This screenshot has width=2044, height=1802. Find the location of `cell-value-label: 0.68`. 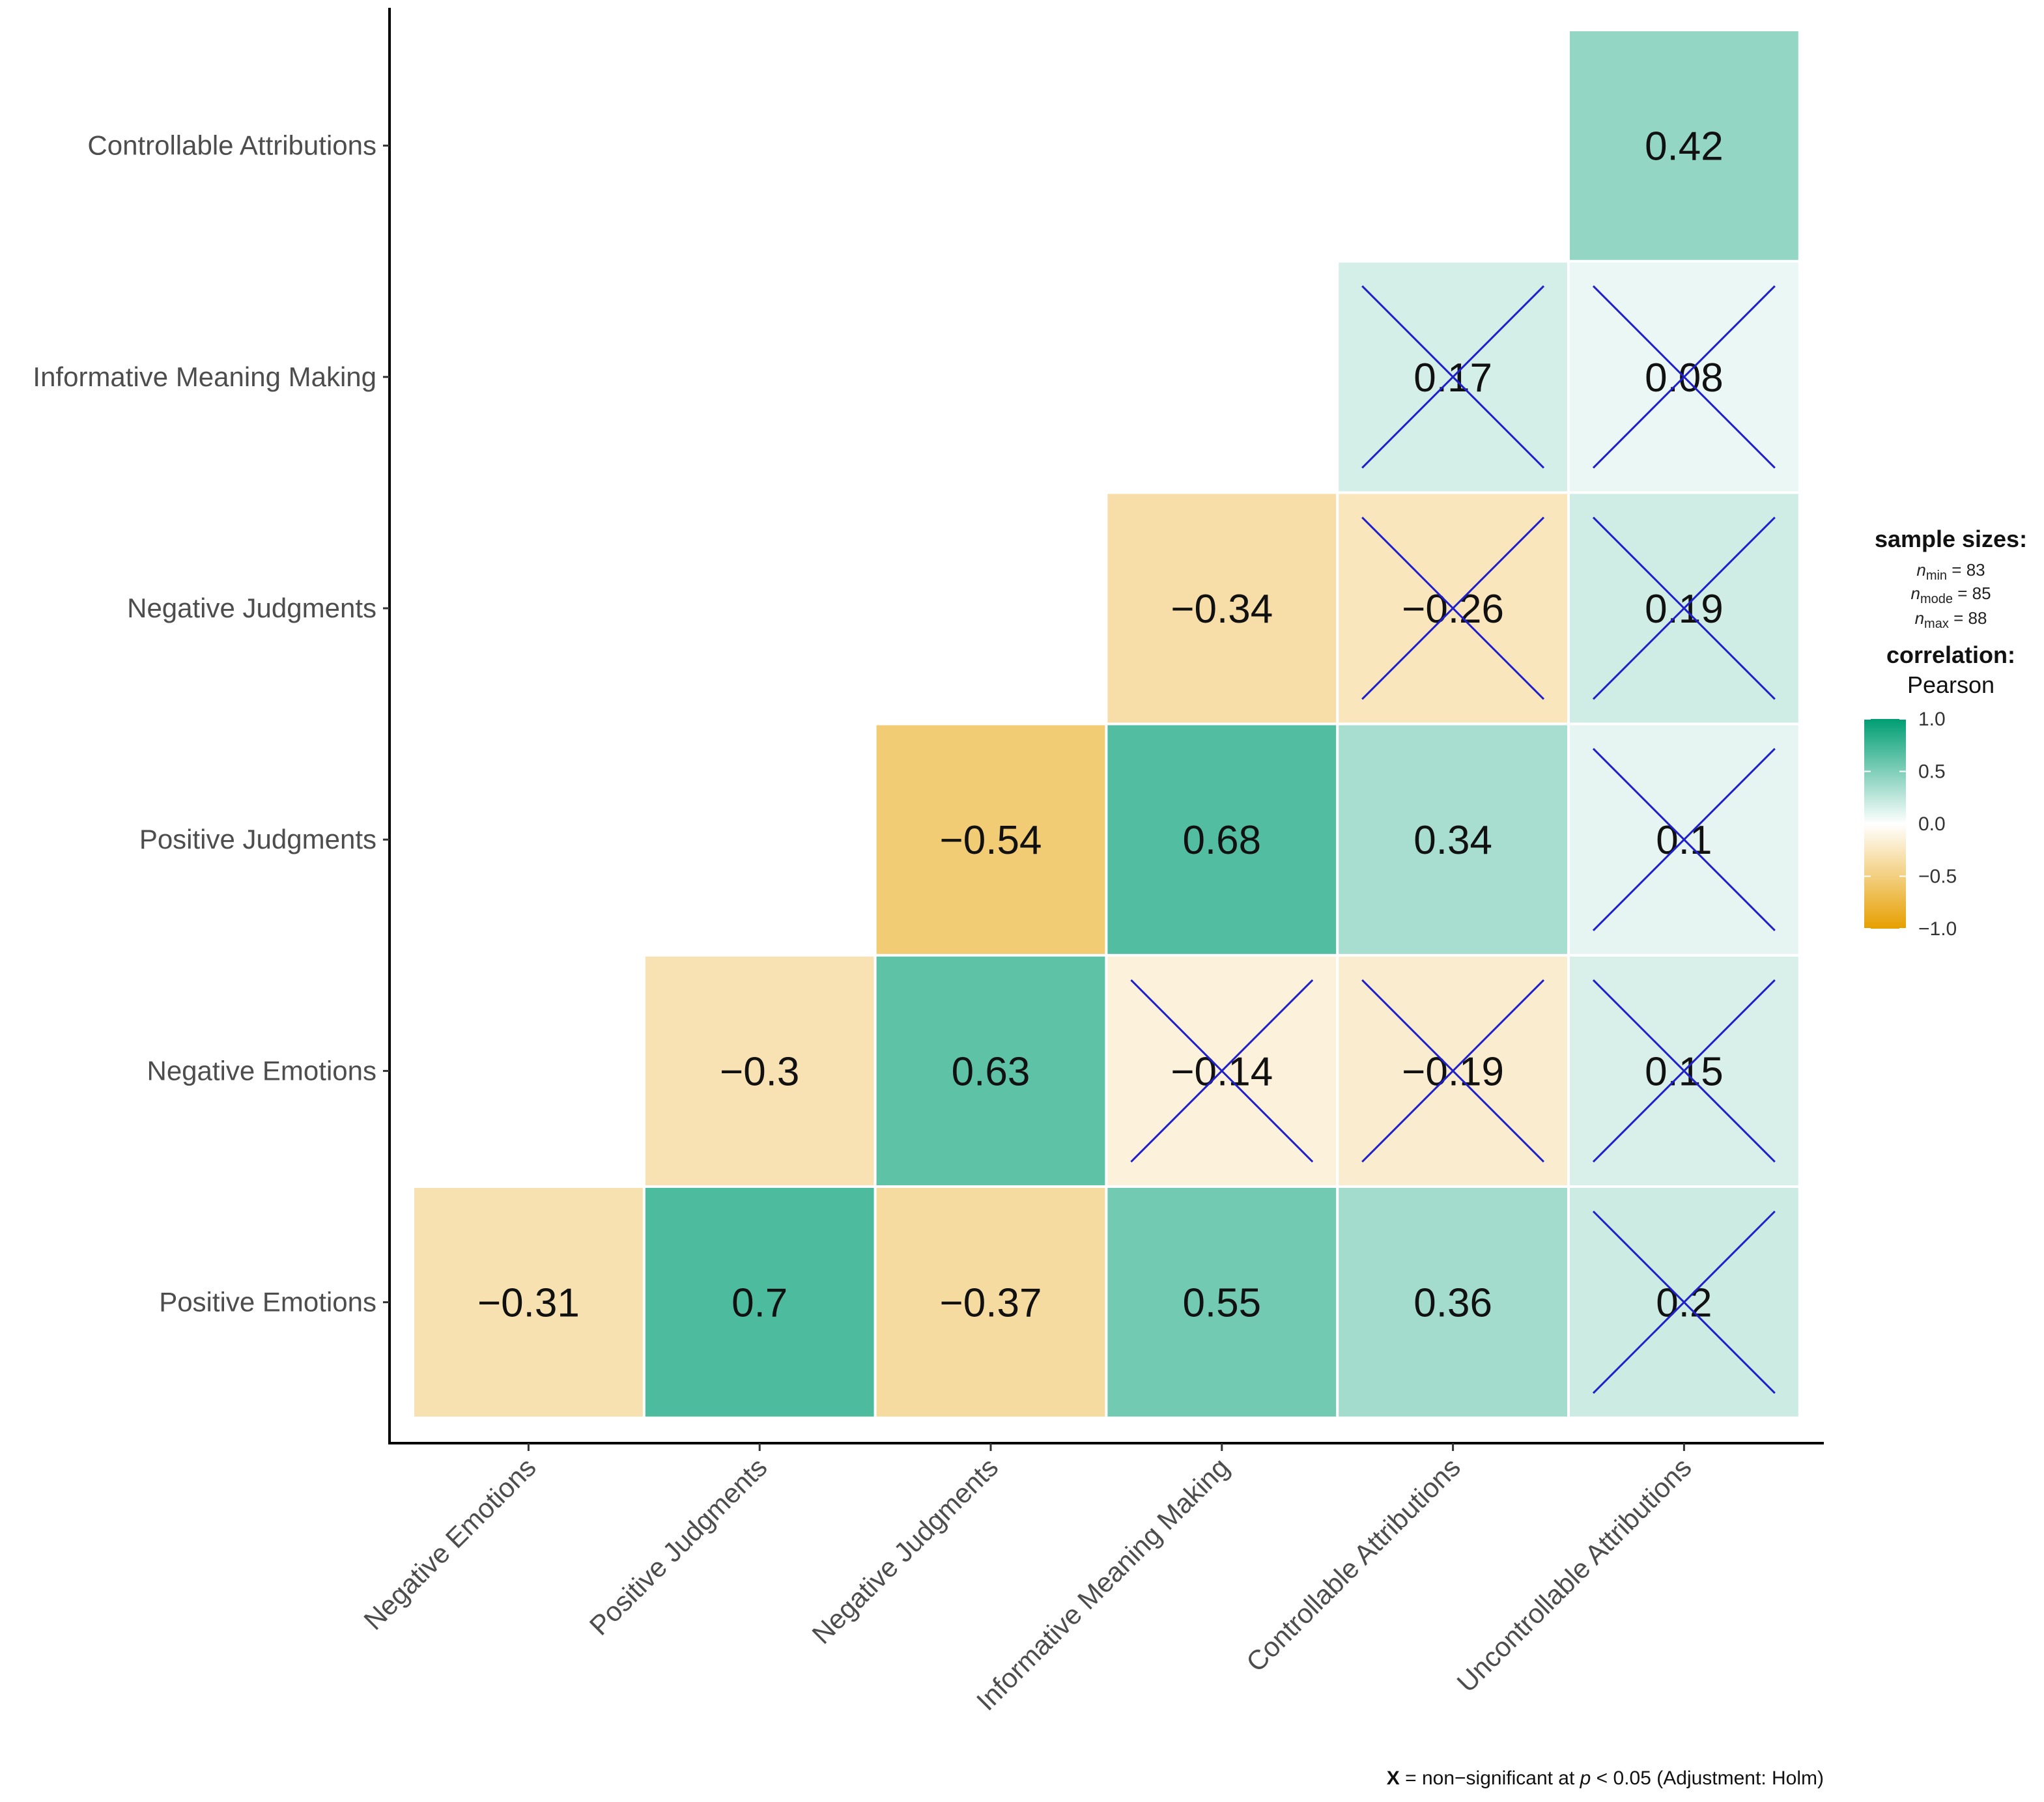

cell-value-label: 0.68 is located at coordinates (1221, 840).